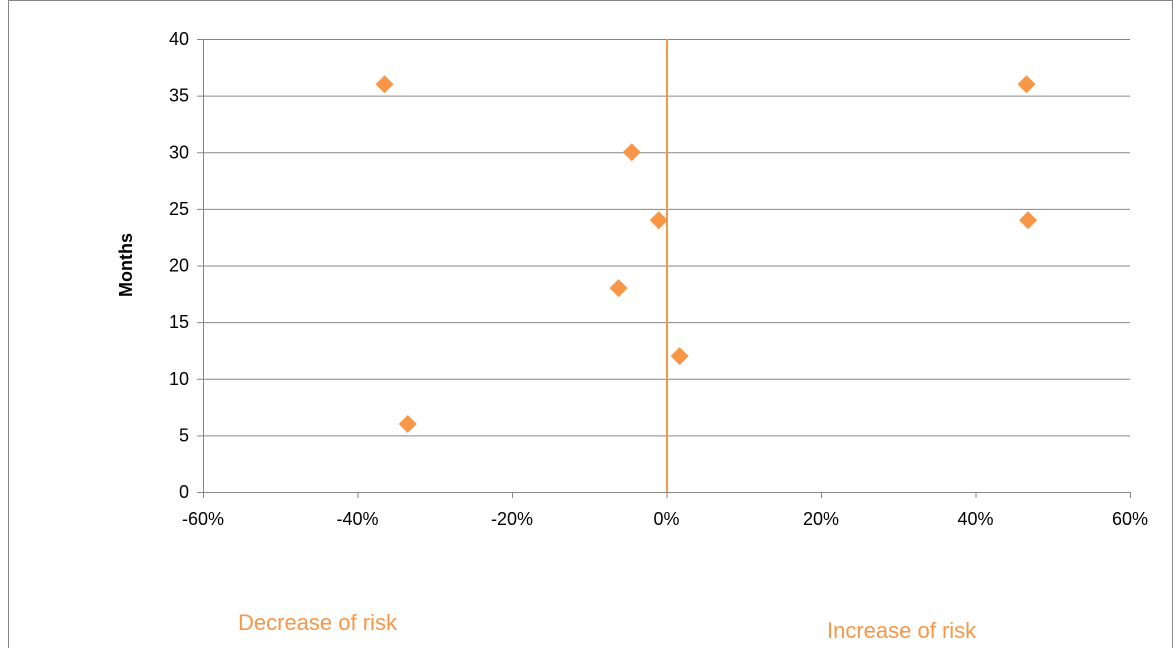 This screenshot has width=1173, height=648. Describe the element at coordinates (179, 379) in the screenshot. I see `y-tick-label: 10` at that location.